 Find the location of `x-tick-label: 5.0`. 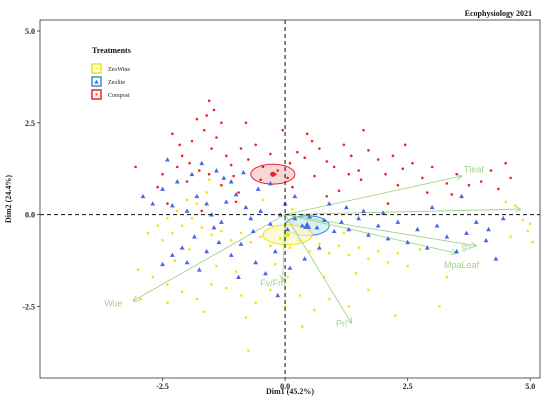

x-tick-label: 5.0 is located at coordinates (530, 386).